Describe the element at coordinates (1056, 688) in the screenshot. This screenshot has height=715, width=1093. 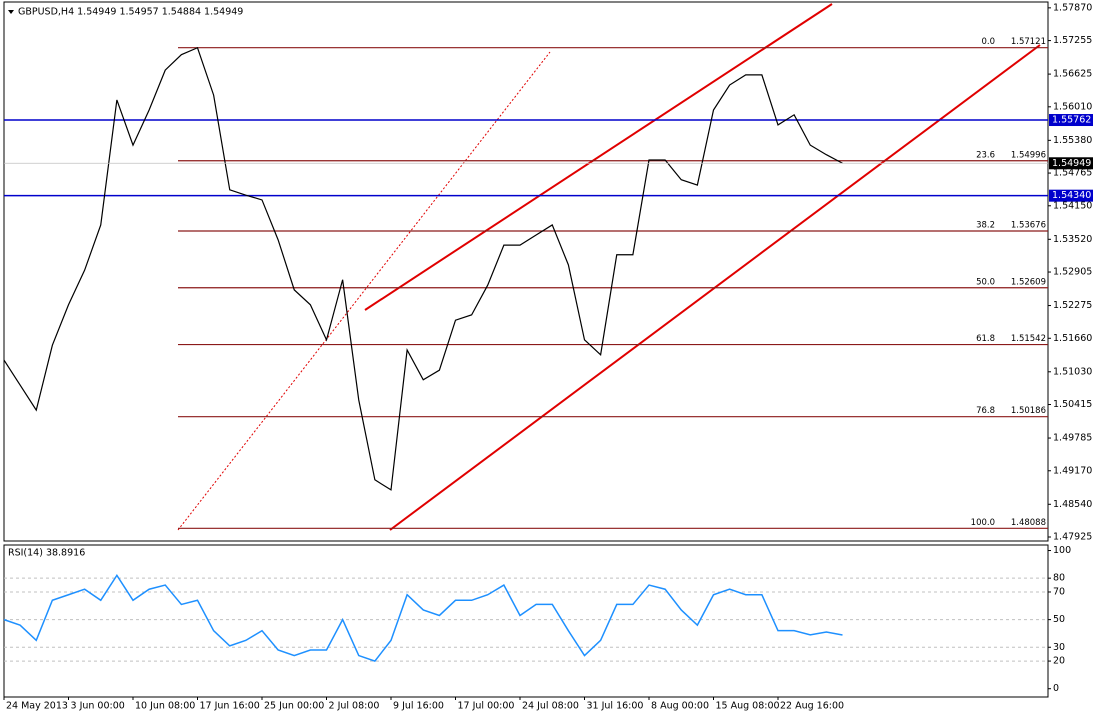
I see `y-tick-label: 0` at that location.